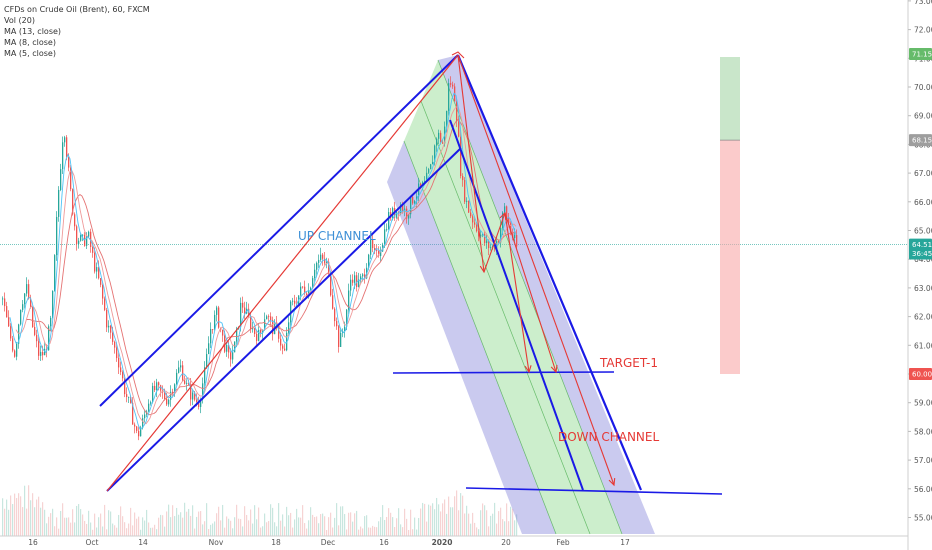  I want to click on y-tick-label-8: 63.00, so click(923, 288).